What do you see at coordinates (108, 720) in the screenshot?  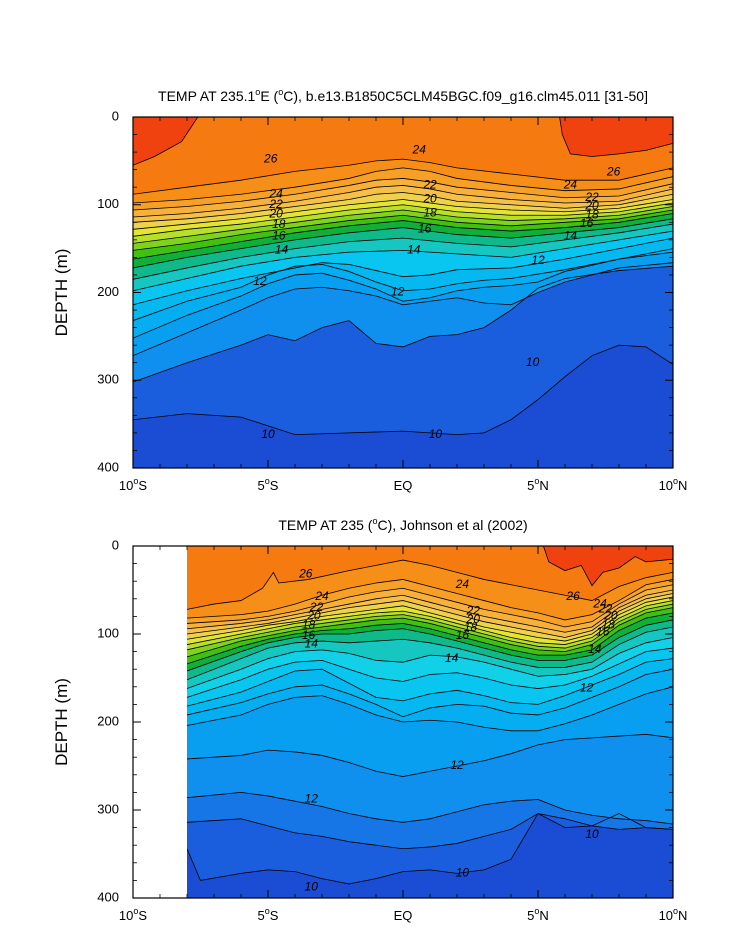 I see `y-tick-label: 200` at bounding box center [108, 720].